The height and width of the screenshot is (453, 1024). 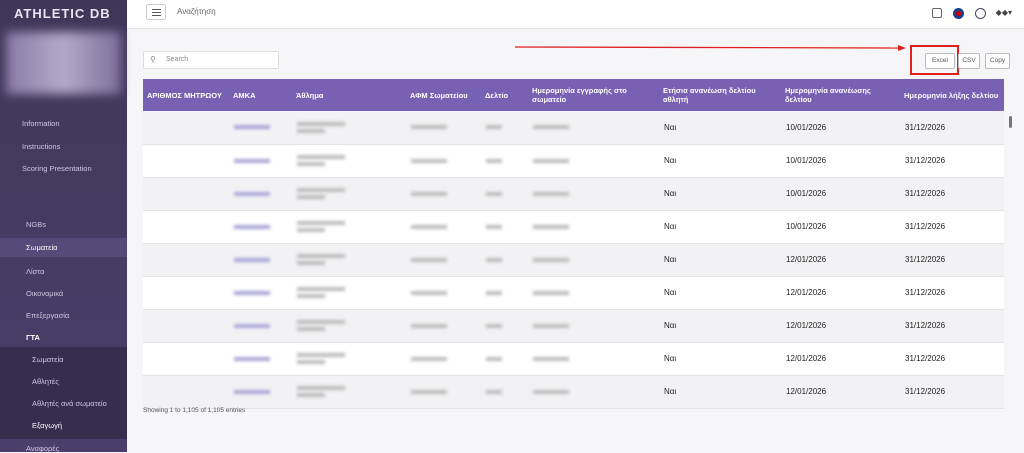 I want to click on column-header: Ετήσια ανανέωση δελτίου αθλητή, so click(x=720, y=95).